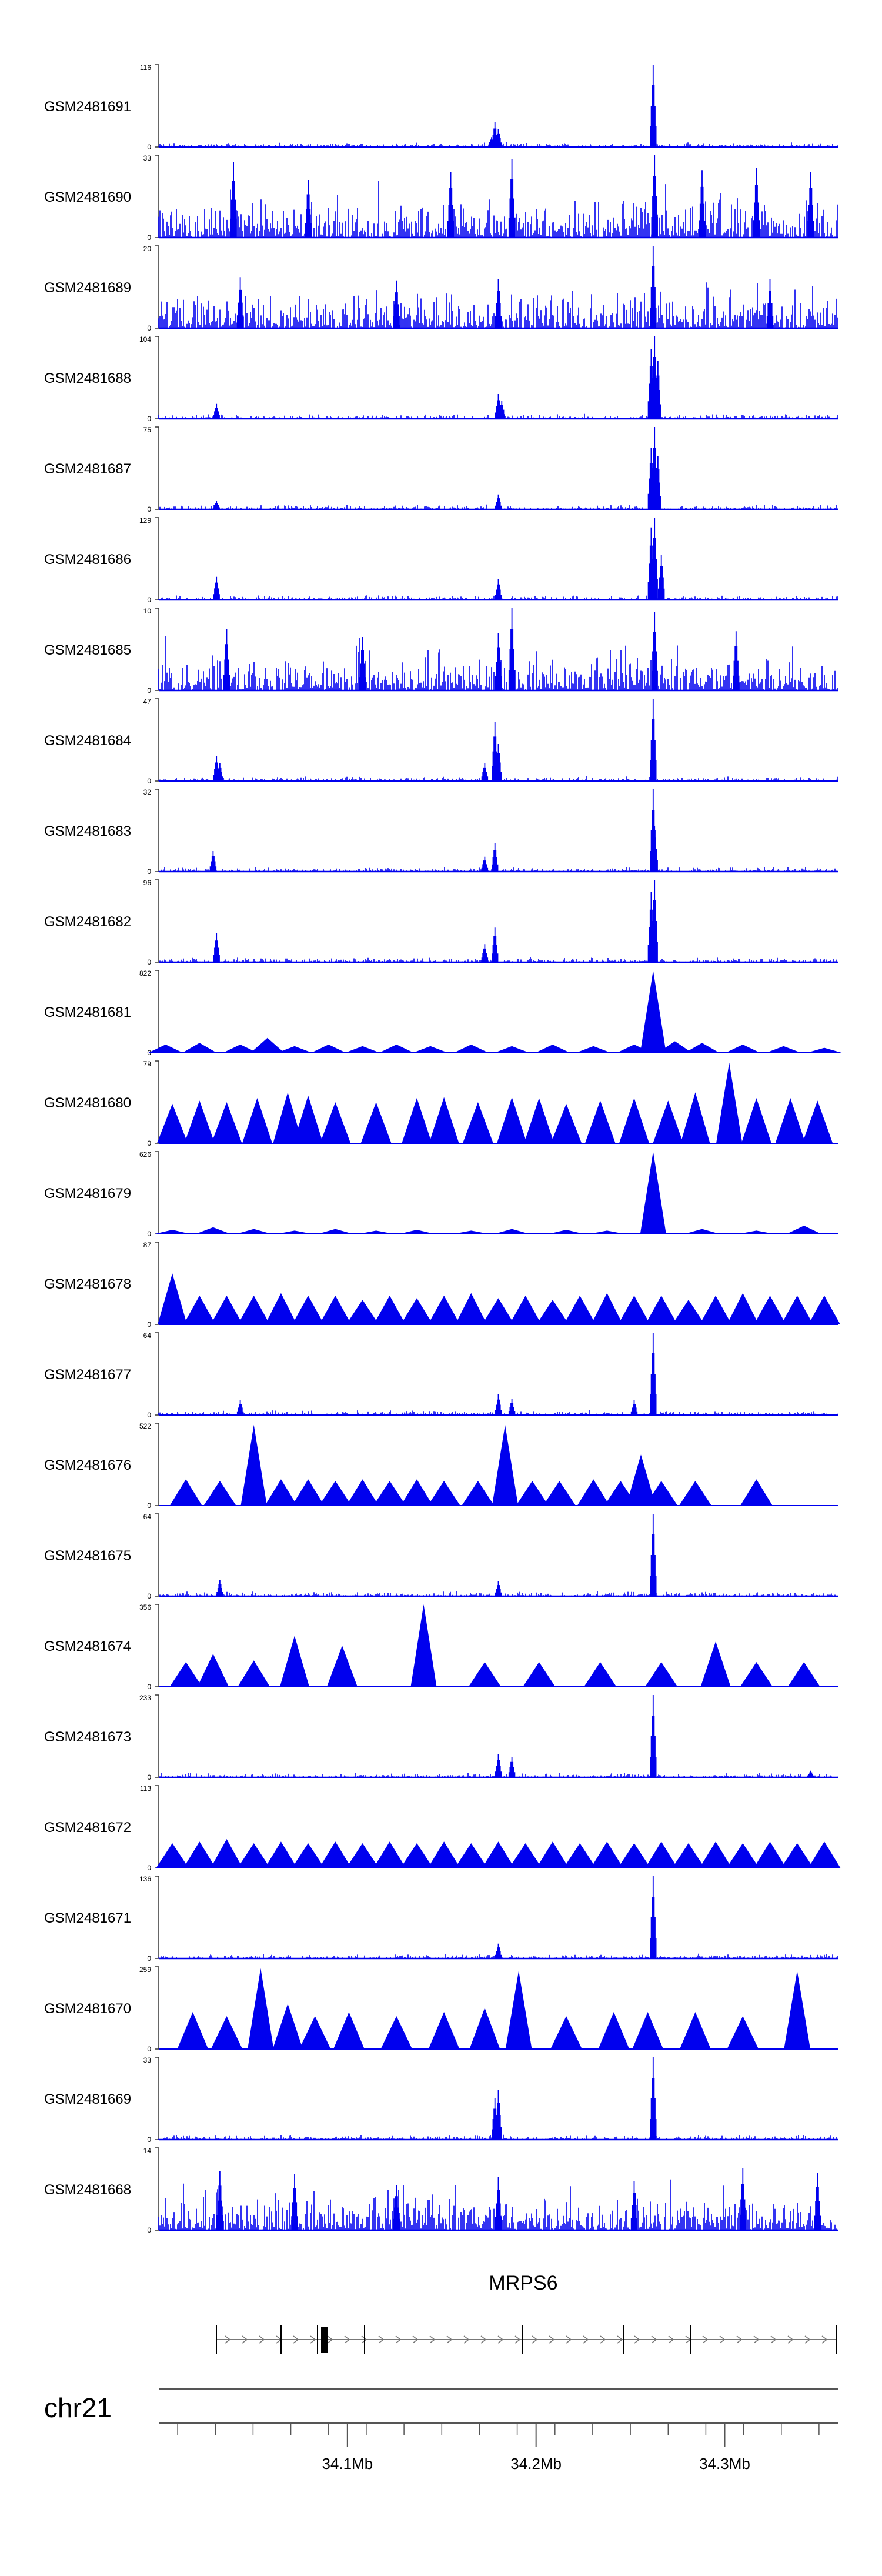  What do you see at coordinates (147, 611) in the screenshot?
I see `track-ymax: 10` at bounding box center [147, 611].